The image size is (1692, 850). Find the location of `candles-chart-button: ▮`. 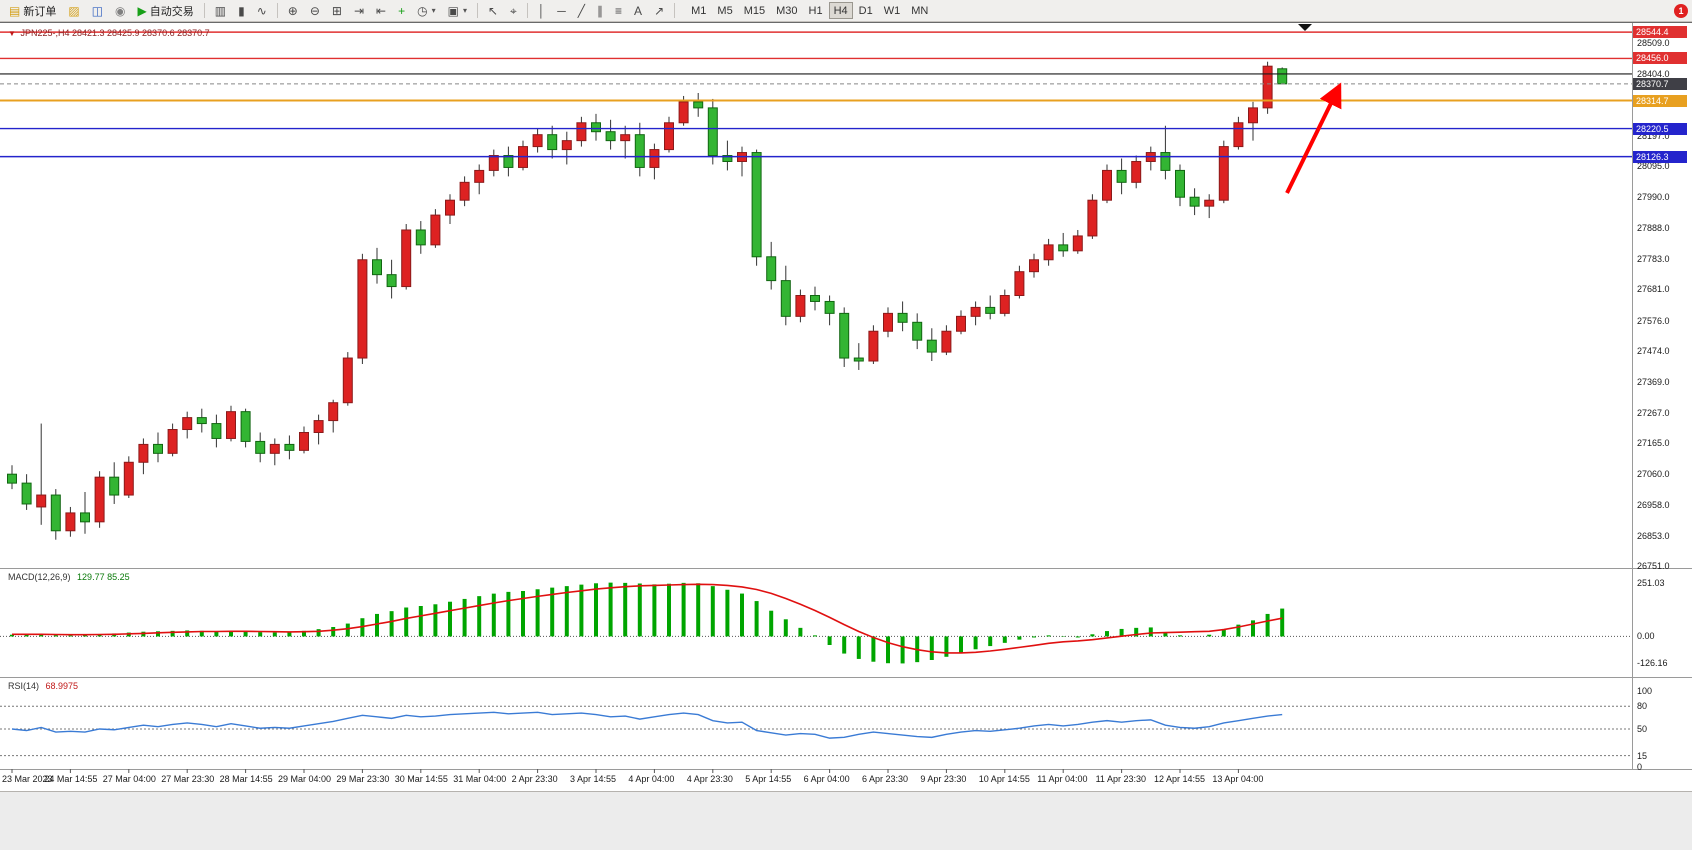

candles-chart-button: ▮ is located at coordinates (241, 11).